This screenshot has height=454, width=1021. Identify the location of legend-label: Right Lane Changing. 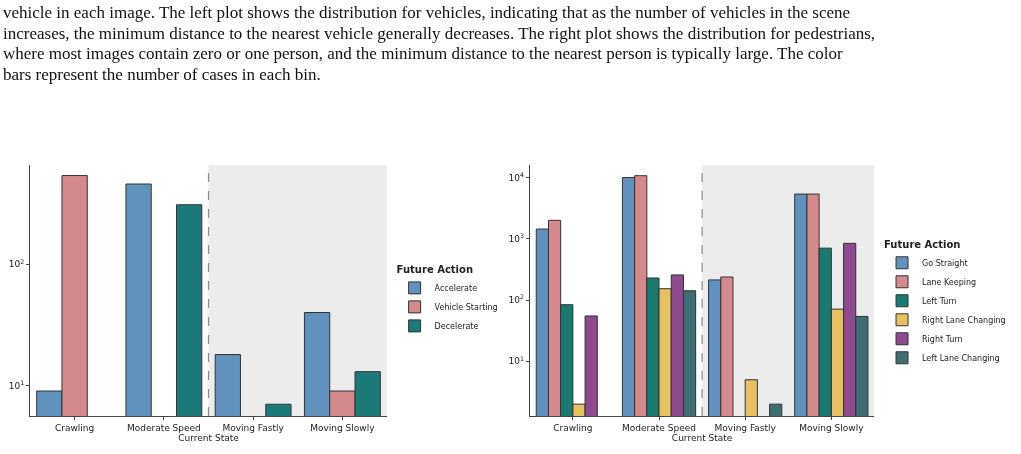
(964, 320).